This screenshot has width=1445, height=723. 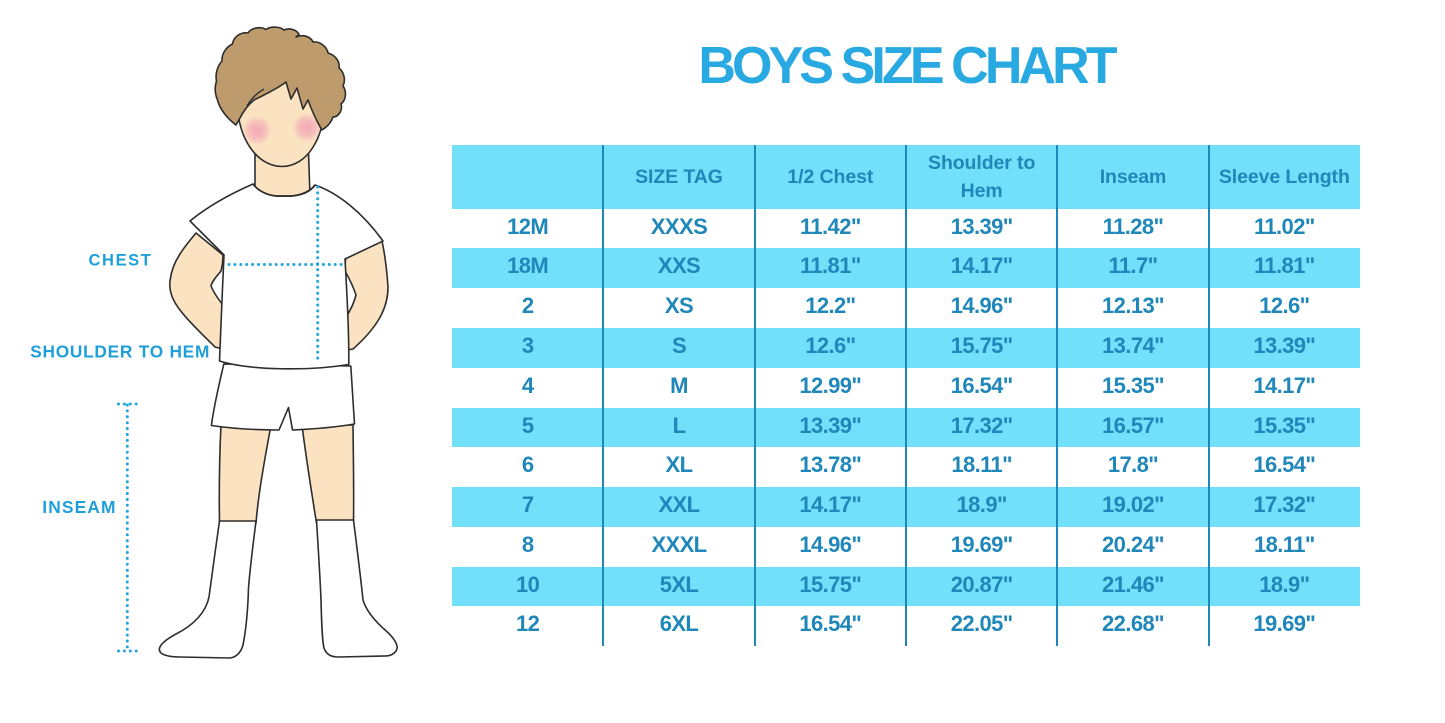 I want to click on svg-text: INSEAM, so click(x=79, y=507).